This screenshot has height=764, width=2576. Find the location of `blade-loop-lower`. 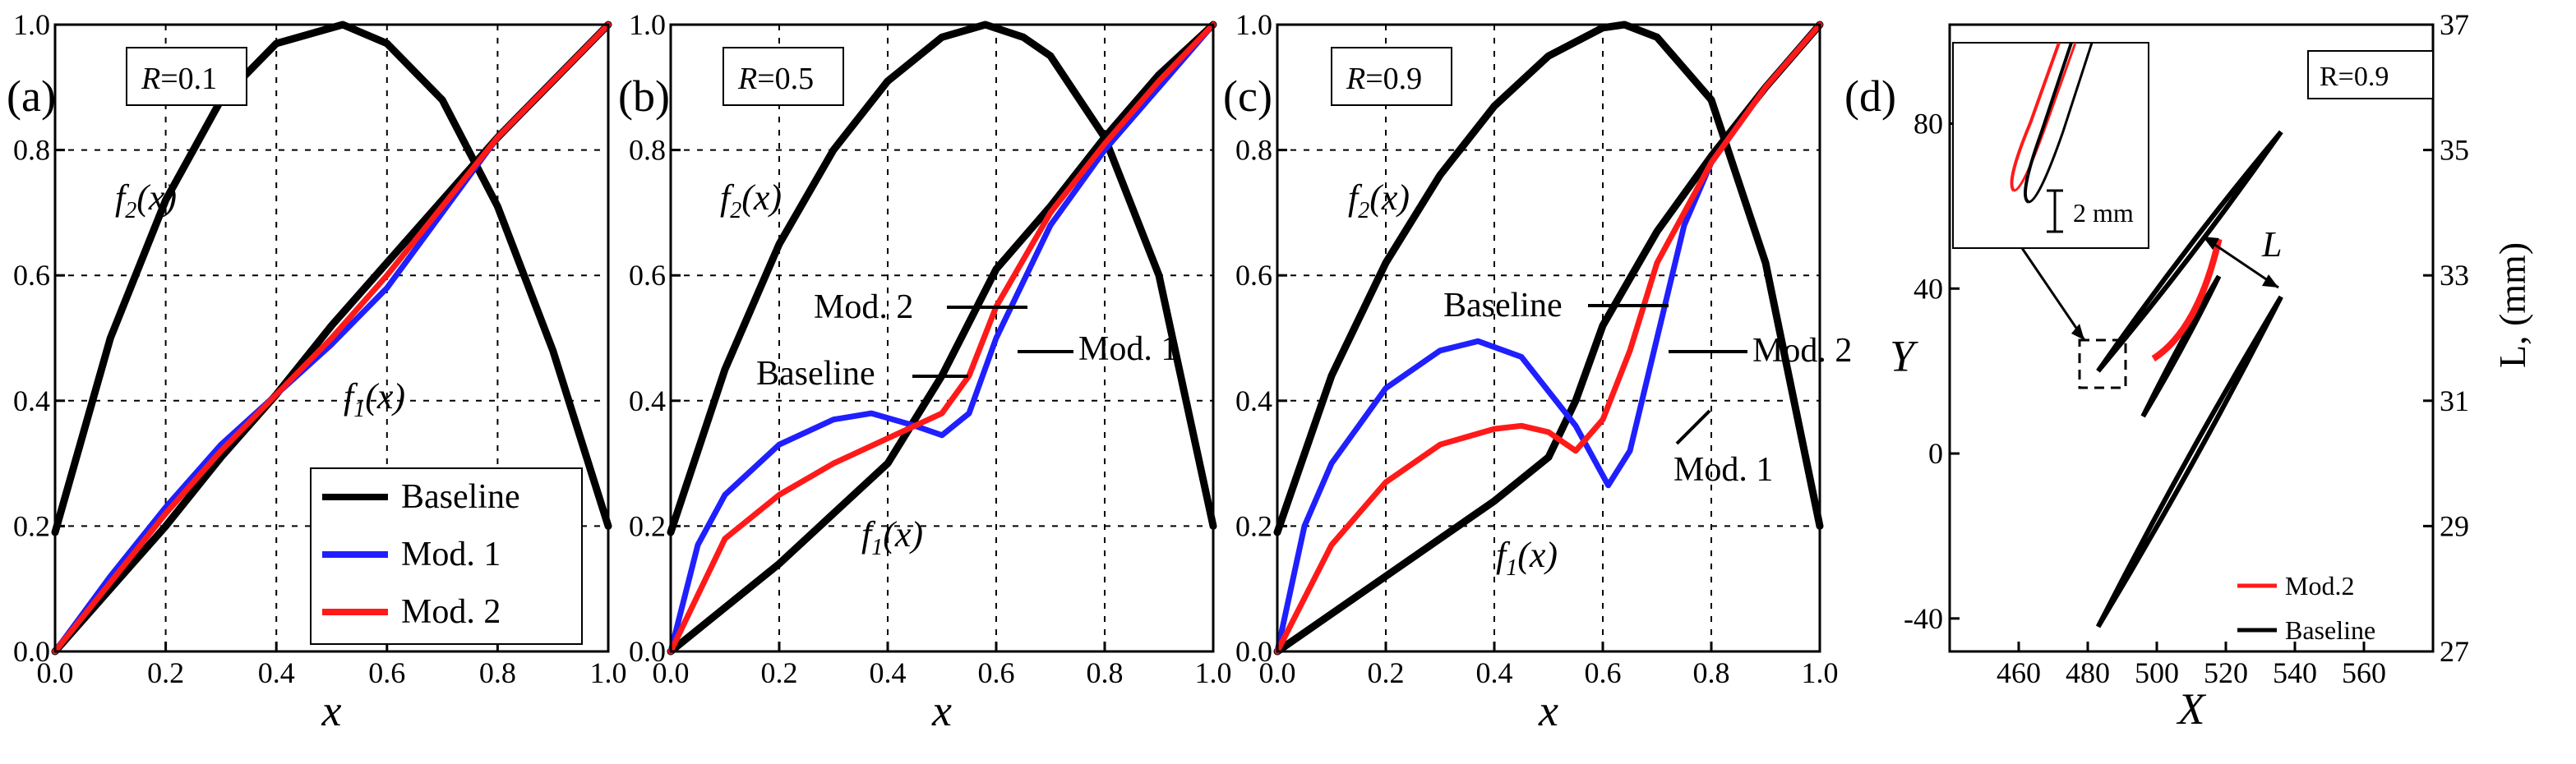

blade-loop-lower is located at coordinates (2189, 461).